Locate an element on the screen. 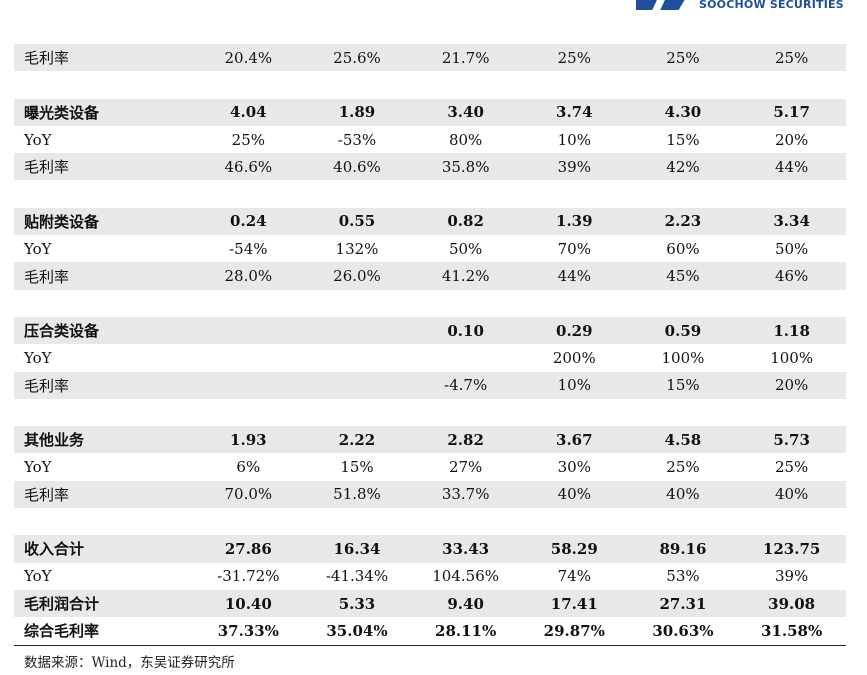 The height and width of the screenshot is (675, 867). table-cell: 51.8% is located at coordinates (357, 494).